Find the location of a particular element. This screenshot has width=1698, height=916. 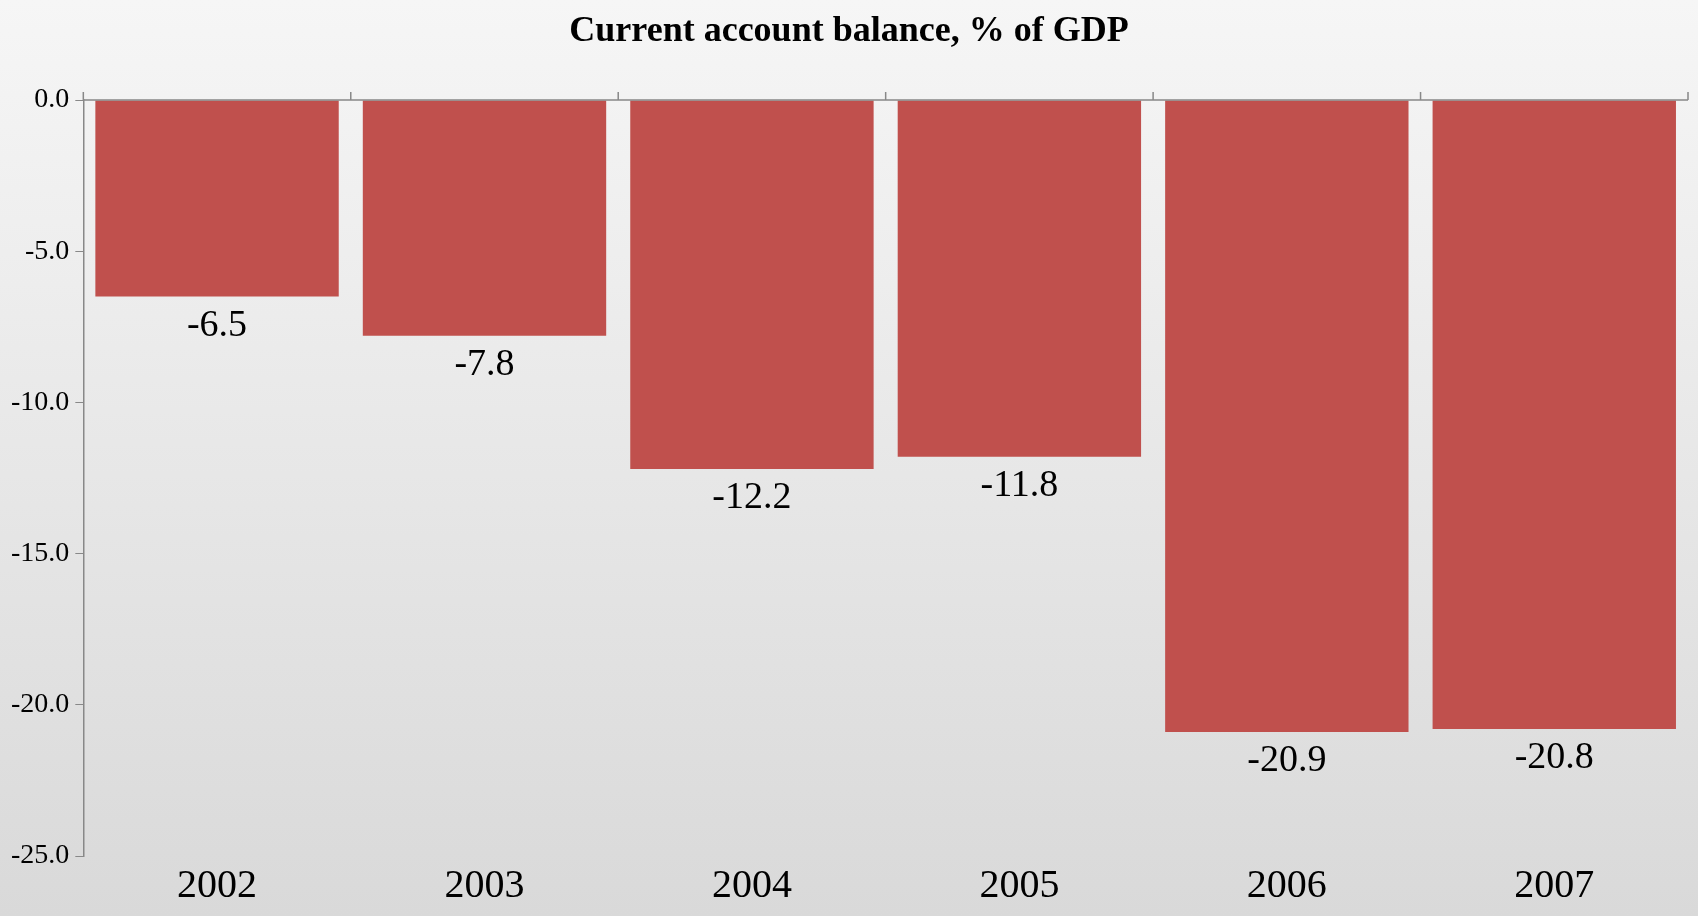

x-tick-label: 2005 is located at coordinates (1019, 883).